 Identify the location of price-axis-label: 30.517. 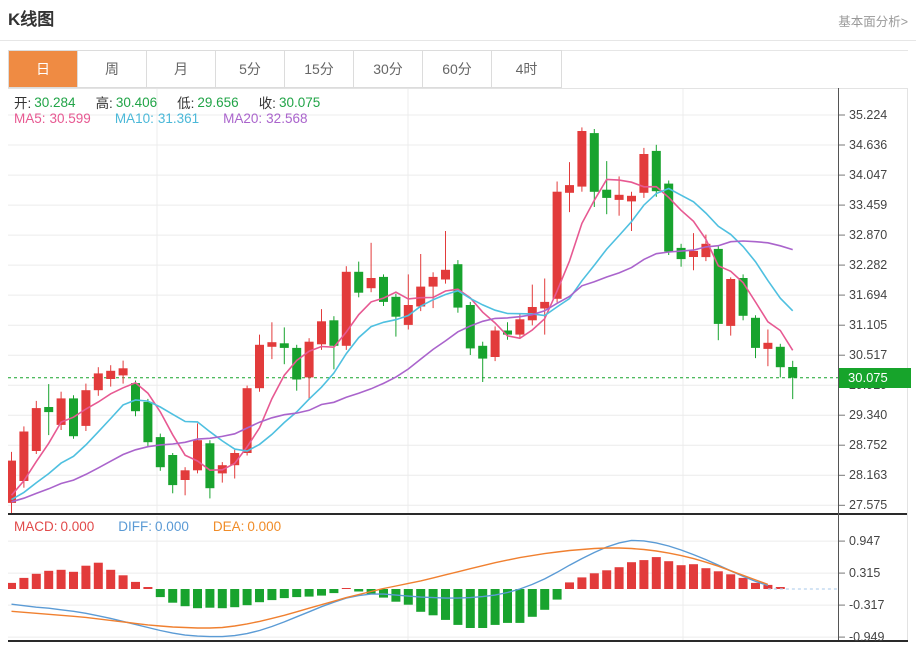
(868, 355).